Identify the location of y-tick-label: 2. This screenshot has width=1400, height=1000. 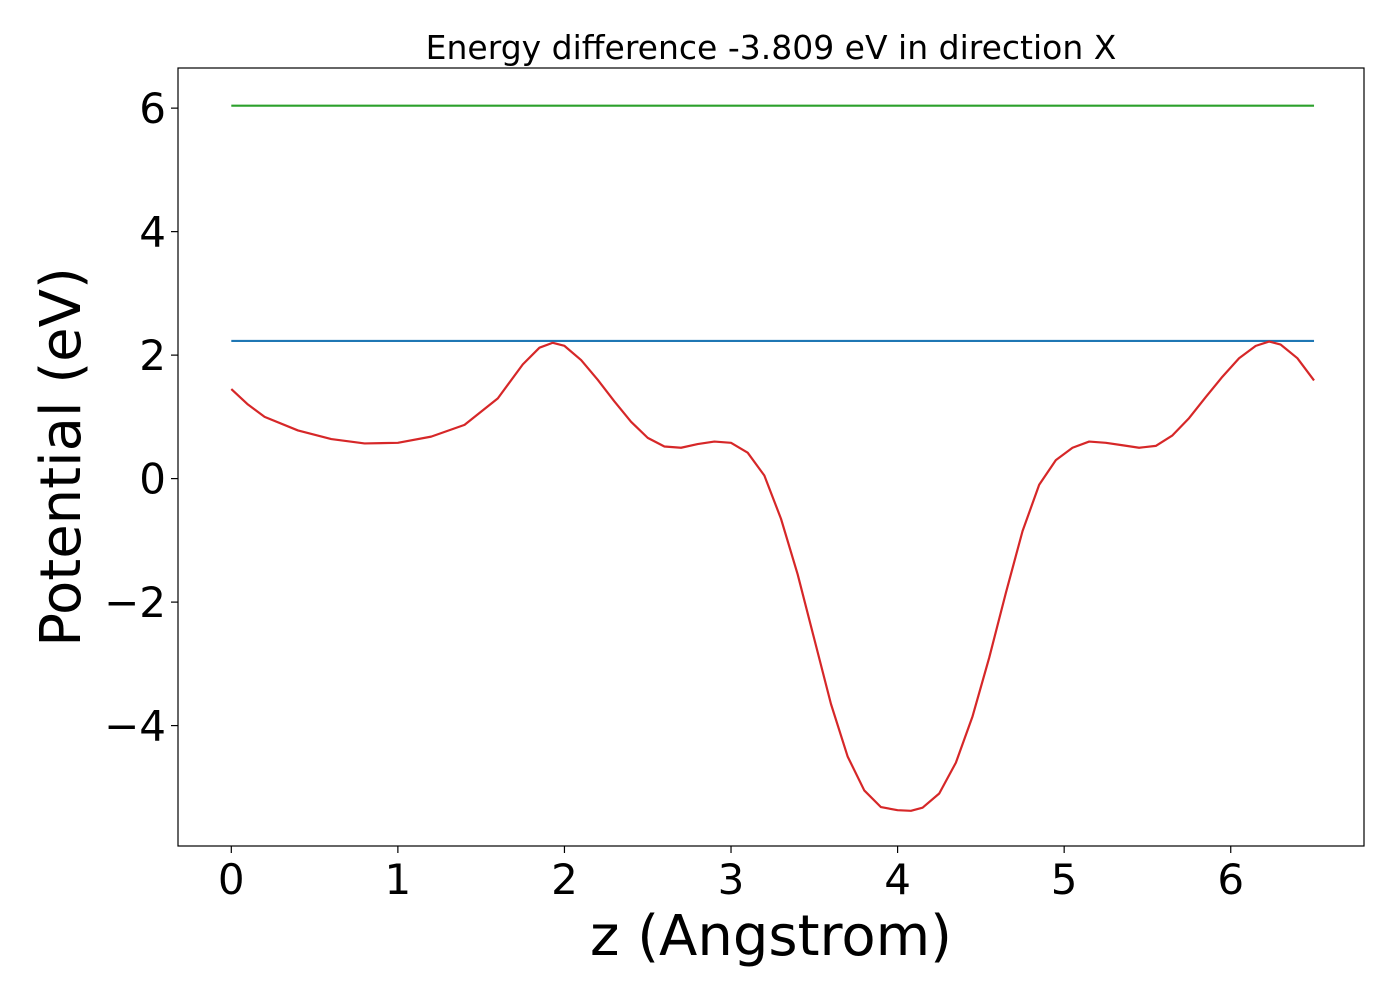
(152, 355).